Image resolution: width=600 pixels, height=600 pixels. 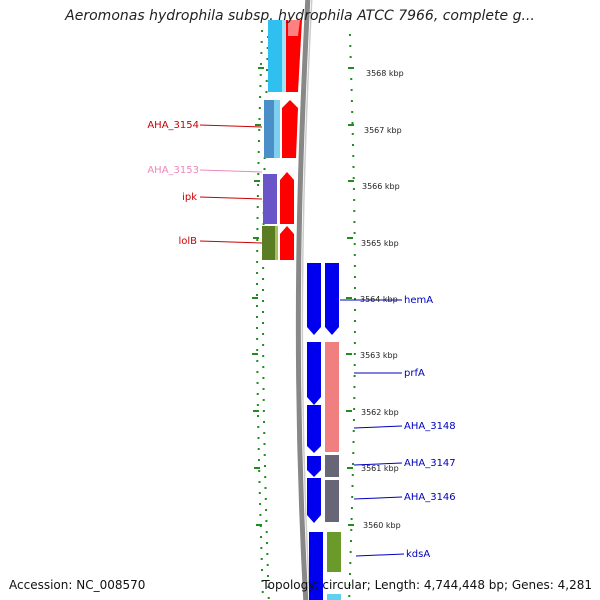 What do you see at coordinates (277, 129) in the screenshot?
I see `feature-steelblue-pale` at bounding box center [277, 129].